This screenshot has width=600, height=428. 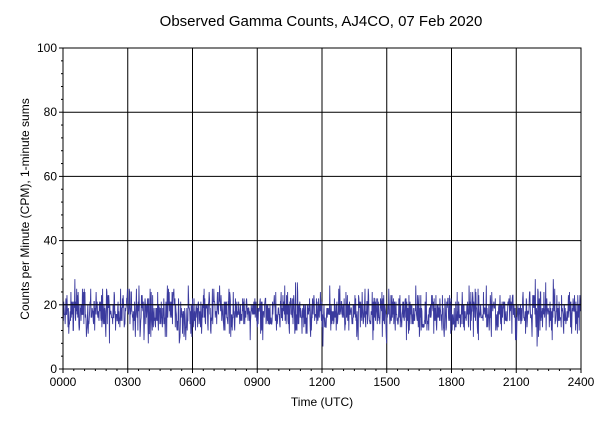 I want to click on series-line, so click(x=322, y=313).